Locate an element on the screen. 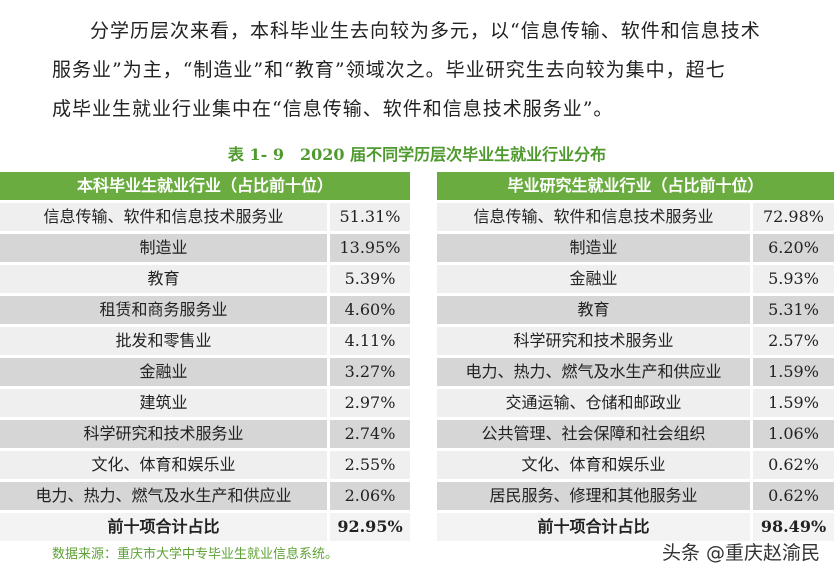 The width and height of the screenshot is (834, 576). table-row: 电力、热力、燃气及水生产和供应业 2.06% is located at coordinates (205, 496).